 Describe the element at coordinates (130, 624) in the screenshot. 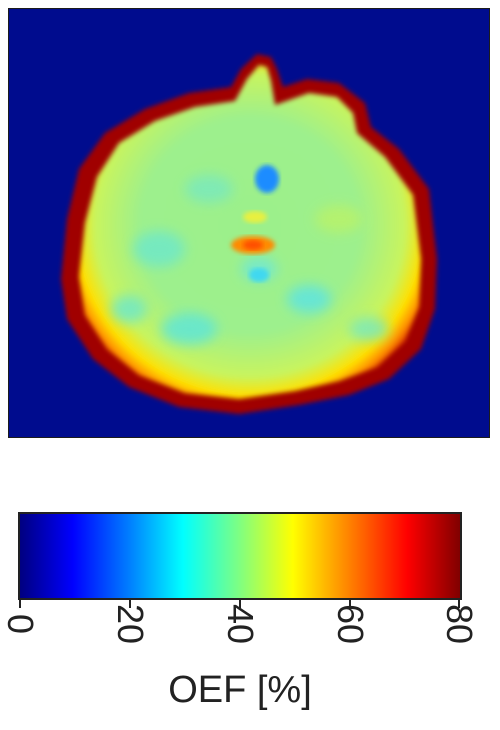

I see `colorbar-tick-label: 20` at that location.